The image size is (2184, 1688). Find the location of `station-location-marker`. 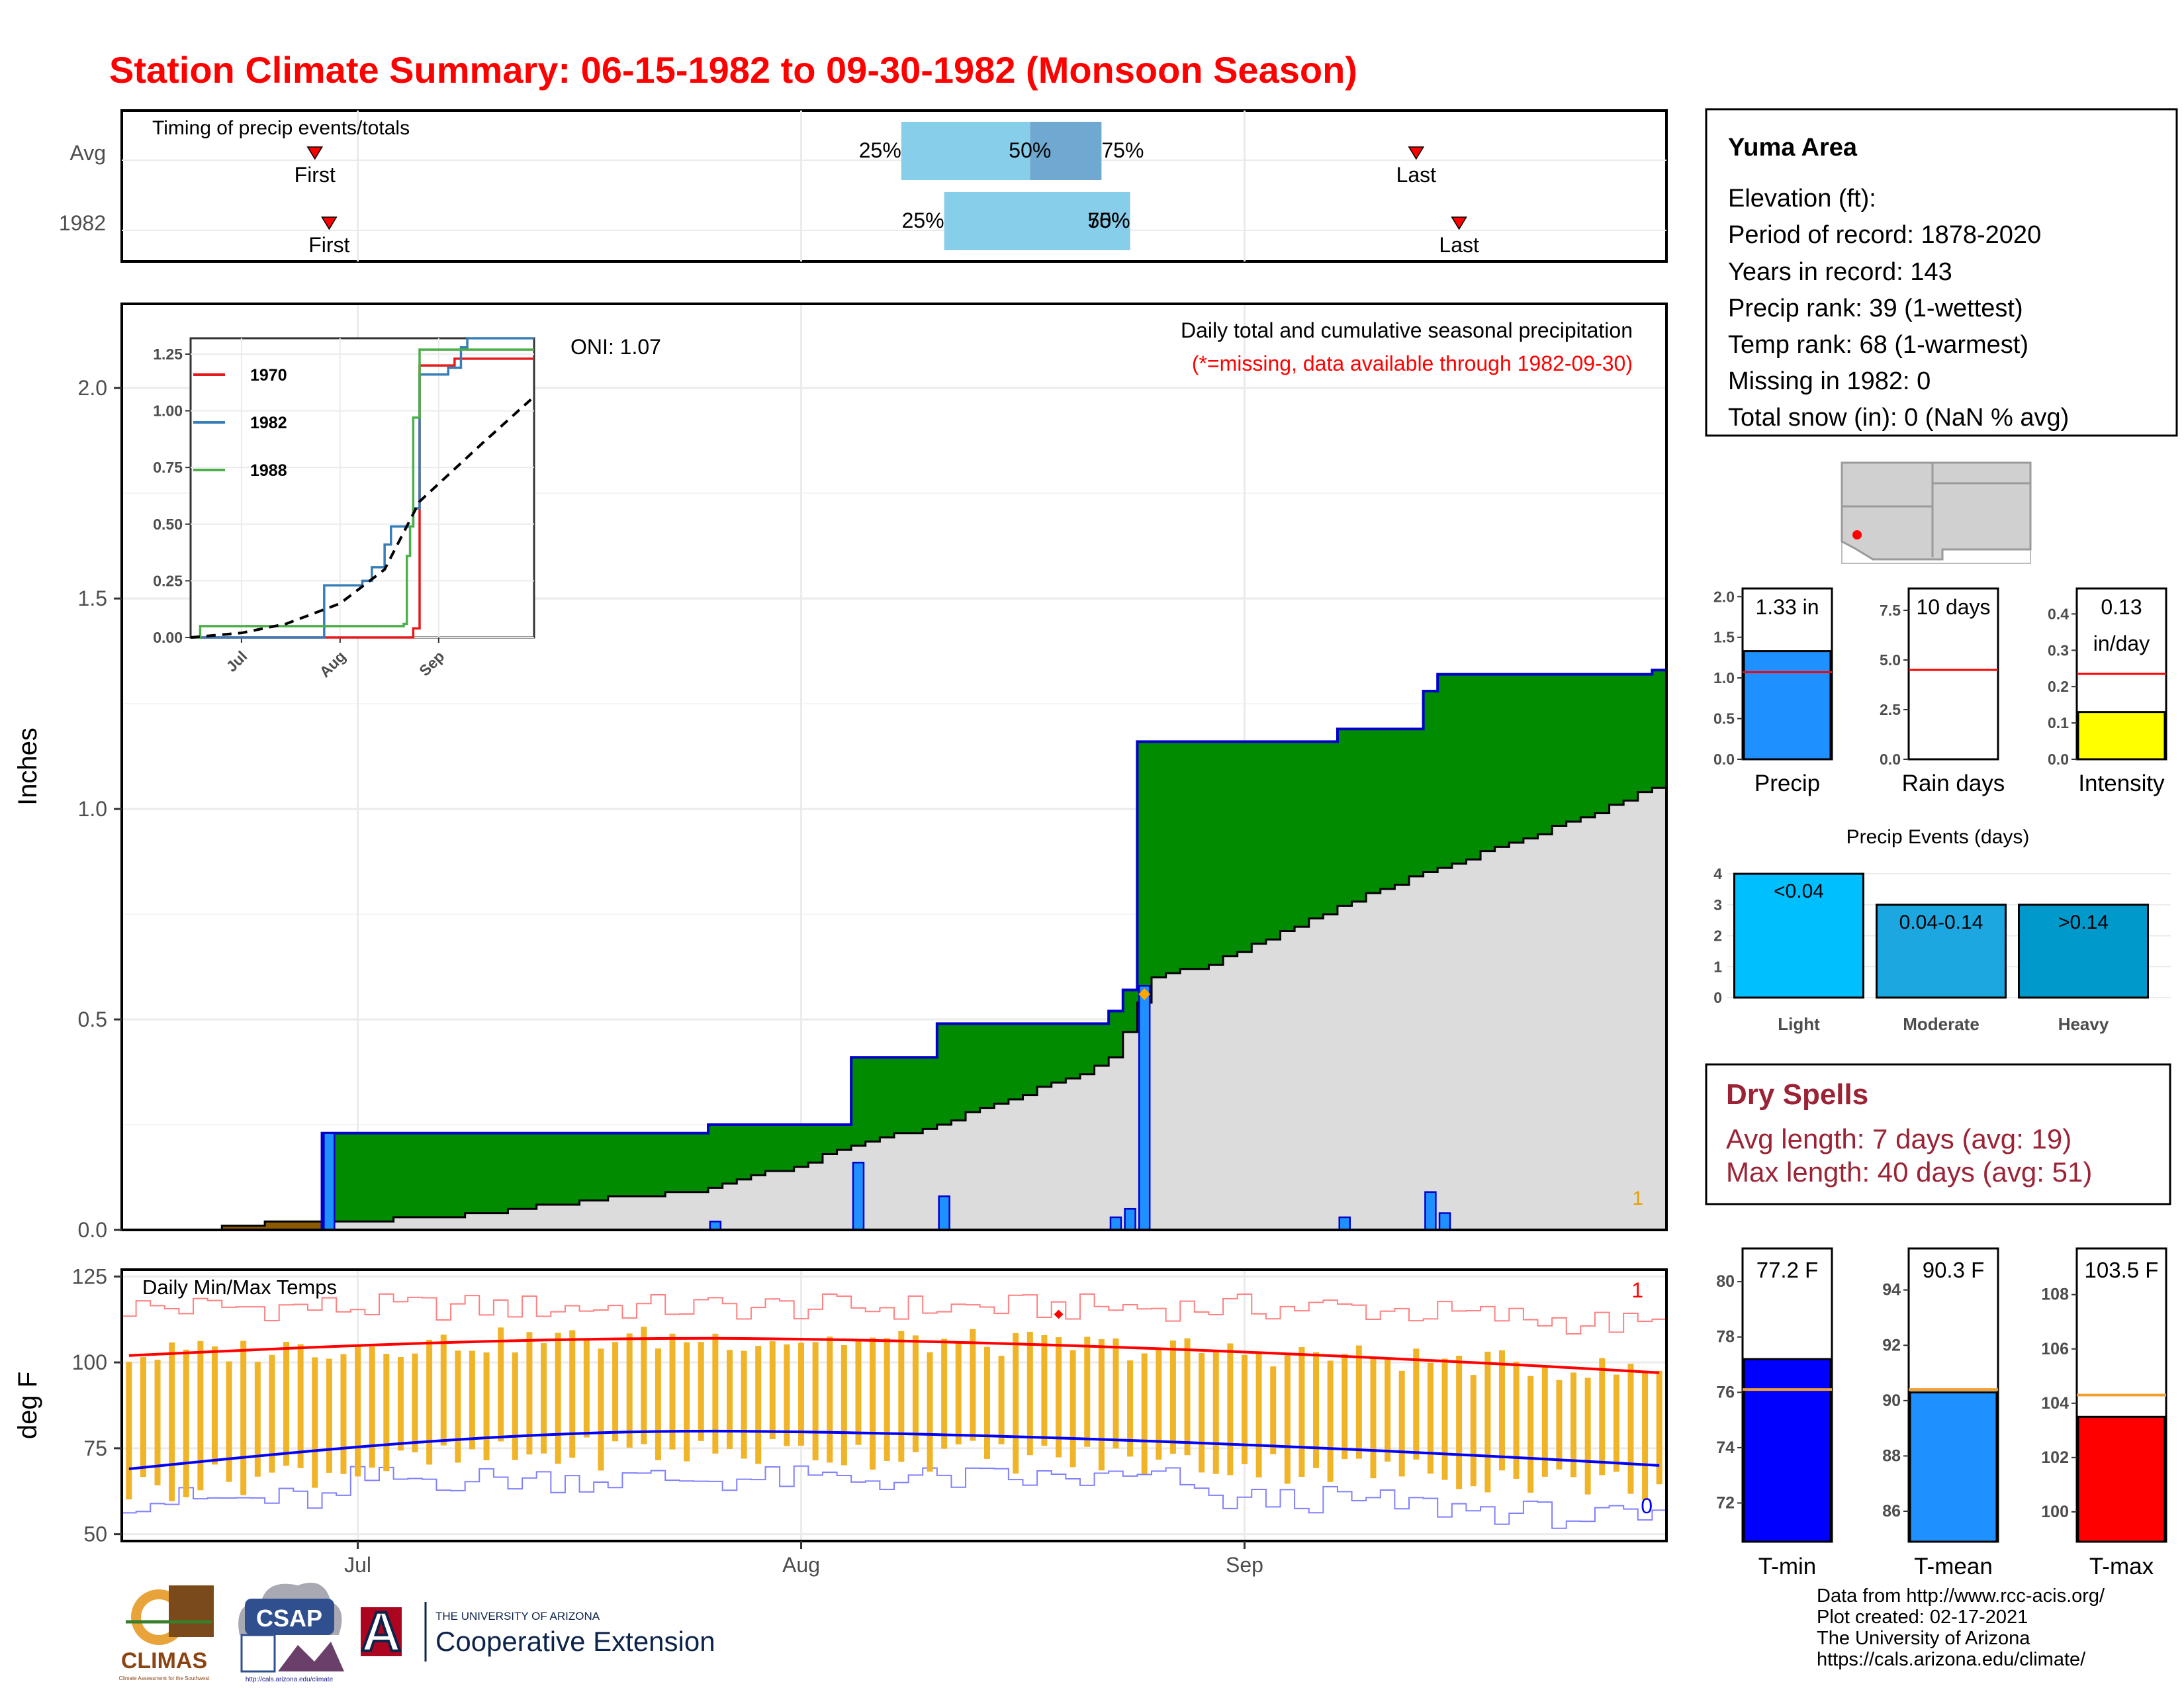

station-location-marker is located at coordinates (1857, 534).